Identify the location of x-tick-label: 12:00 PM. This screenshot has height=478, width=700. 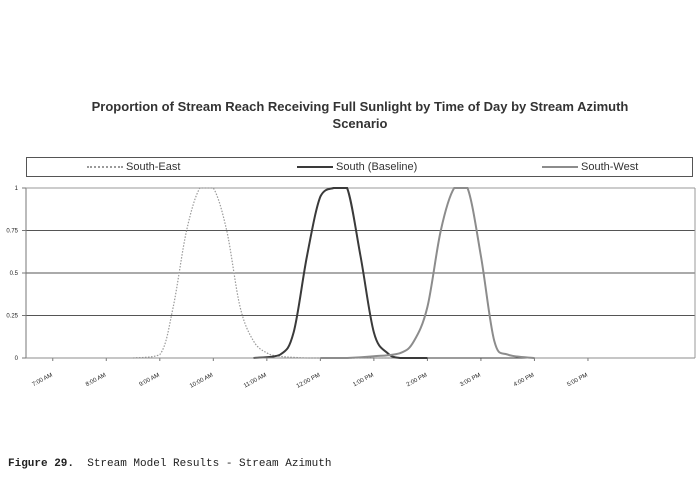
(308, 380).